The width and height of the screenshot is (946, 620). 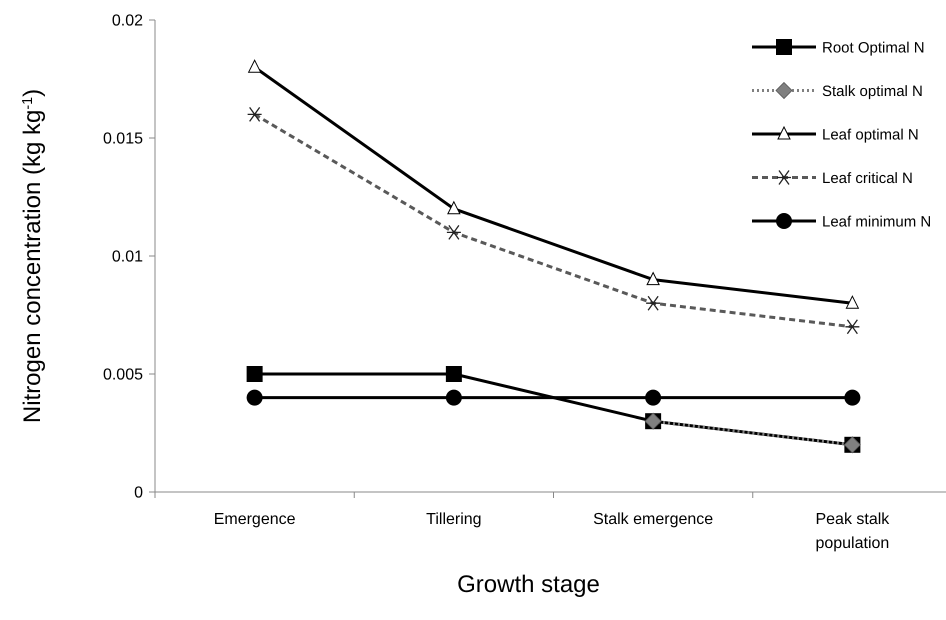 I want to click on x-tick-label: Stalk emergence, so click(x=653, y=519).